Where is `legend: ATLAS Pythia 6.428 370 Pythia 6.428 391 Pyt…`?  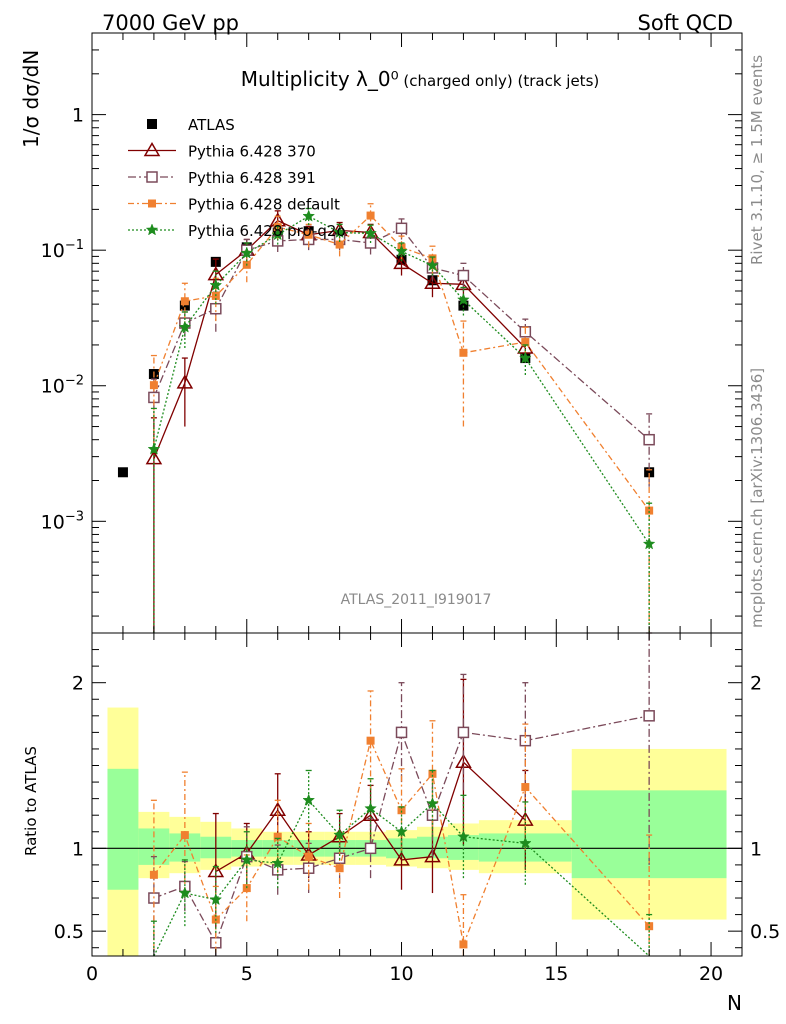
legend: ATLAS Pythia 6.428 370 Pythia 6.428 391 Pyt… is located at coordinates (237, 178).